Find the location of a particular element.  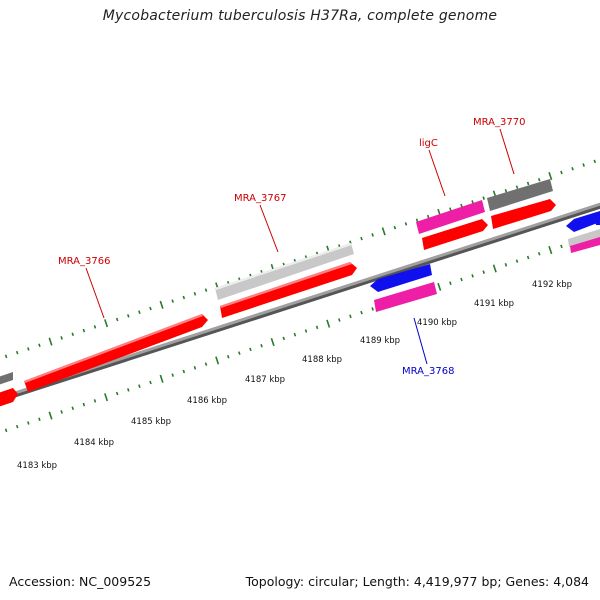

gene-mra-3767-red-highlight is located at coordinates (286, 285).